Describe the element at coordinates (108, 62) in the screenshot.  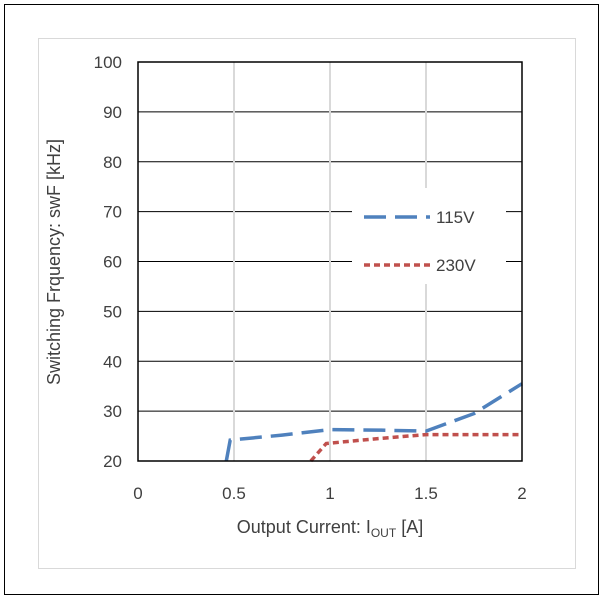
I see `y-tick-label: 100` at that location.